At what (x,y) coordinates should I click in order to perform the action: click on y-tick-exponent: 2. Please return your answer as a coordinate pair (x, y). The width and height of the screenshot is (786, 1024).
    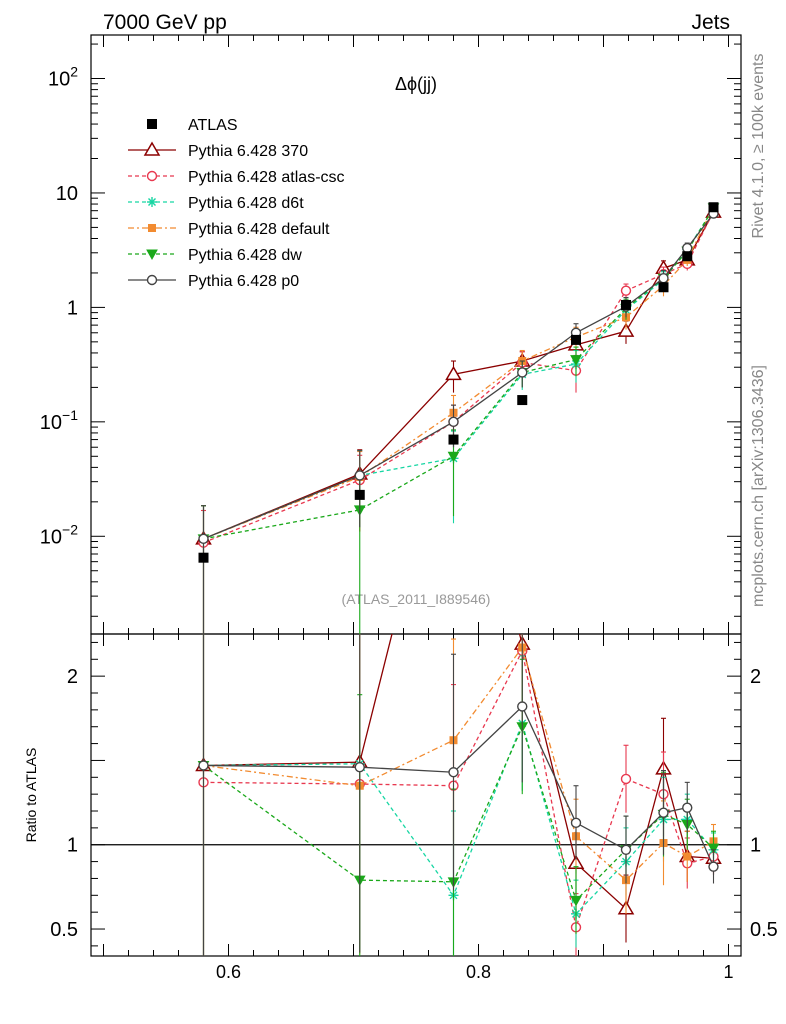
    Looking at the image, I should click on (74, 72).